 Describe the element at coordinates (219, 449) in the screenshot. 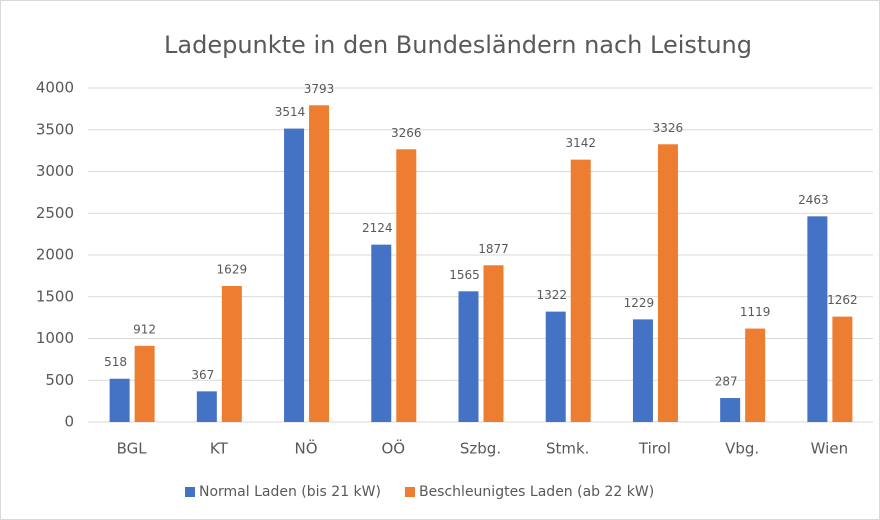

I see `x-tick-label: KT` at that location.